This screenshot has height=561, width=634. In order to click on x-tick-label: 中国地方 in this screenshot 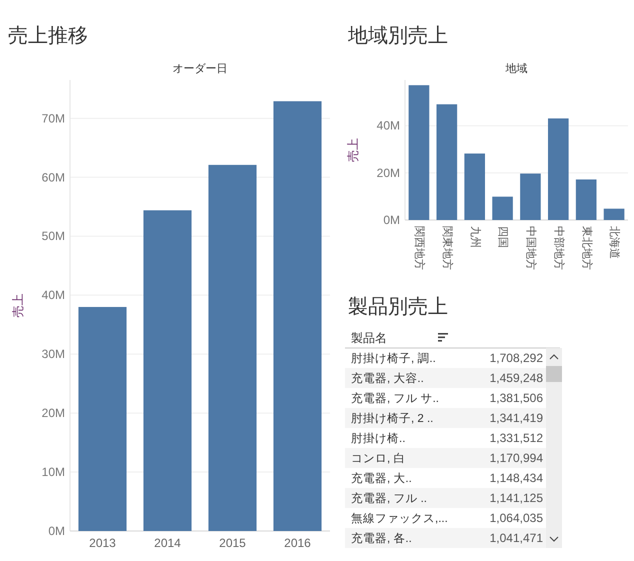, I will do `click(531, 248)`.